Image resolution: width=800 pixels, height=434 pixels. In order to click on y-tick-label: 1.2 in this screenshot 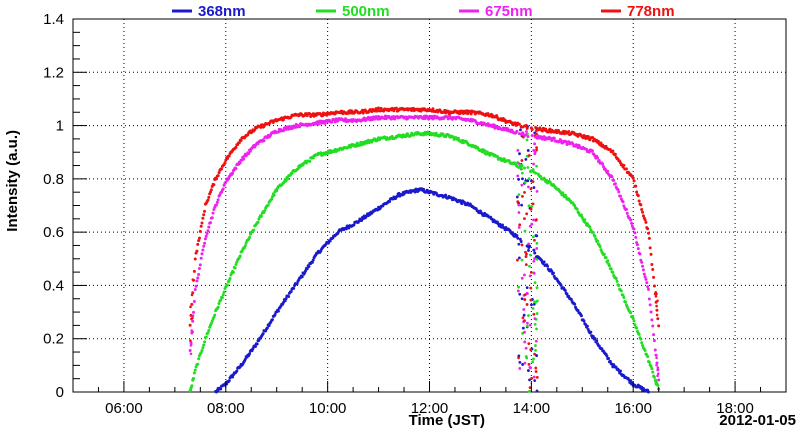, I will do `click(53, 72)`.